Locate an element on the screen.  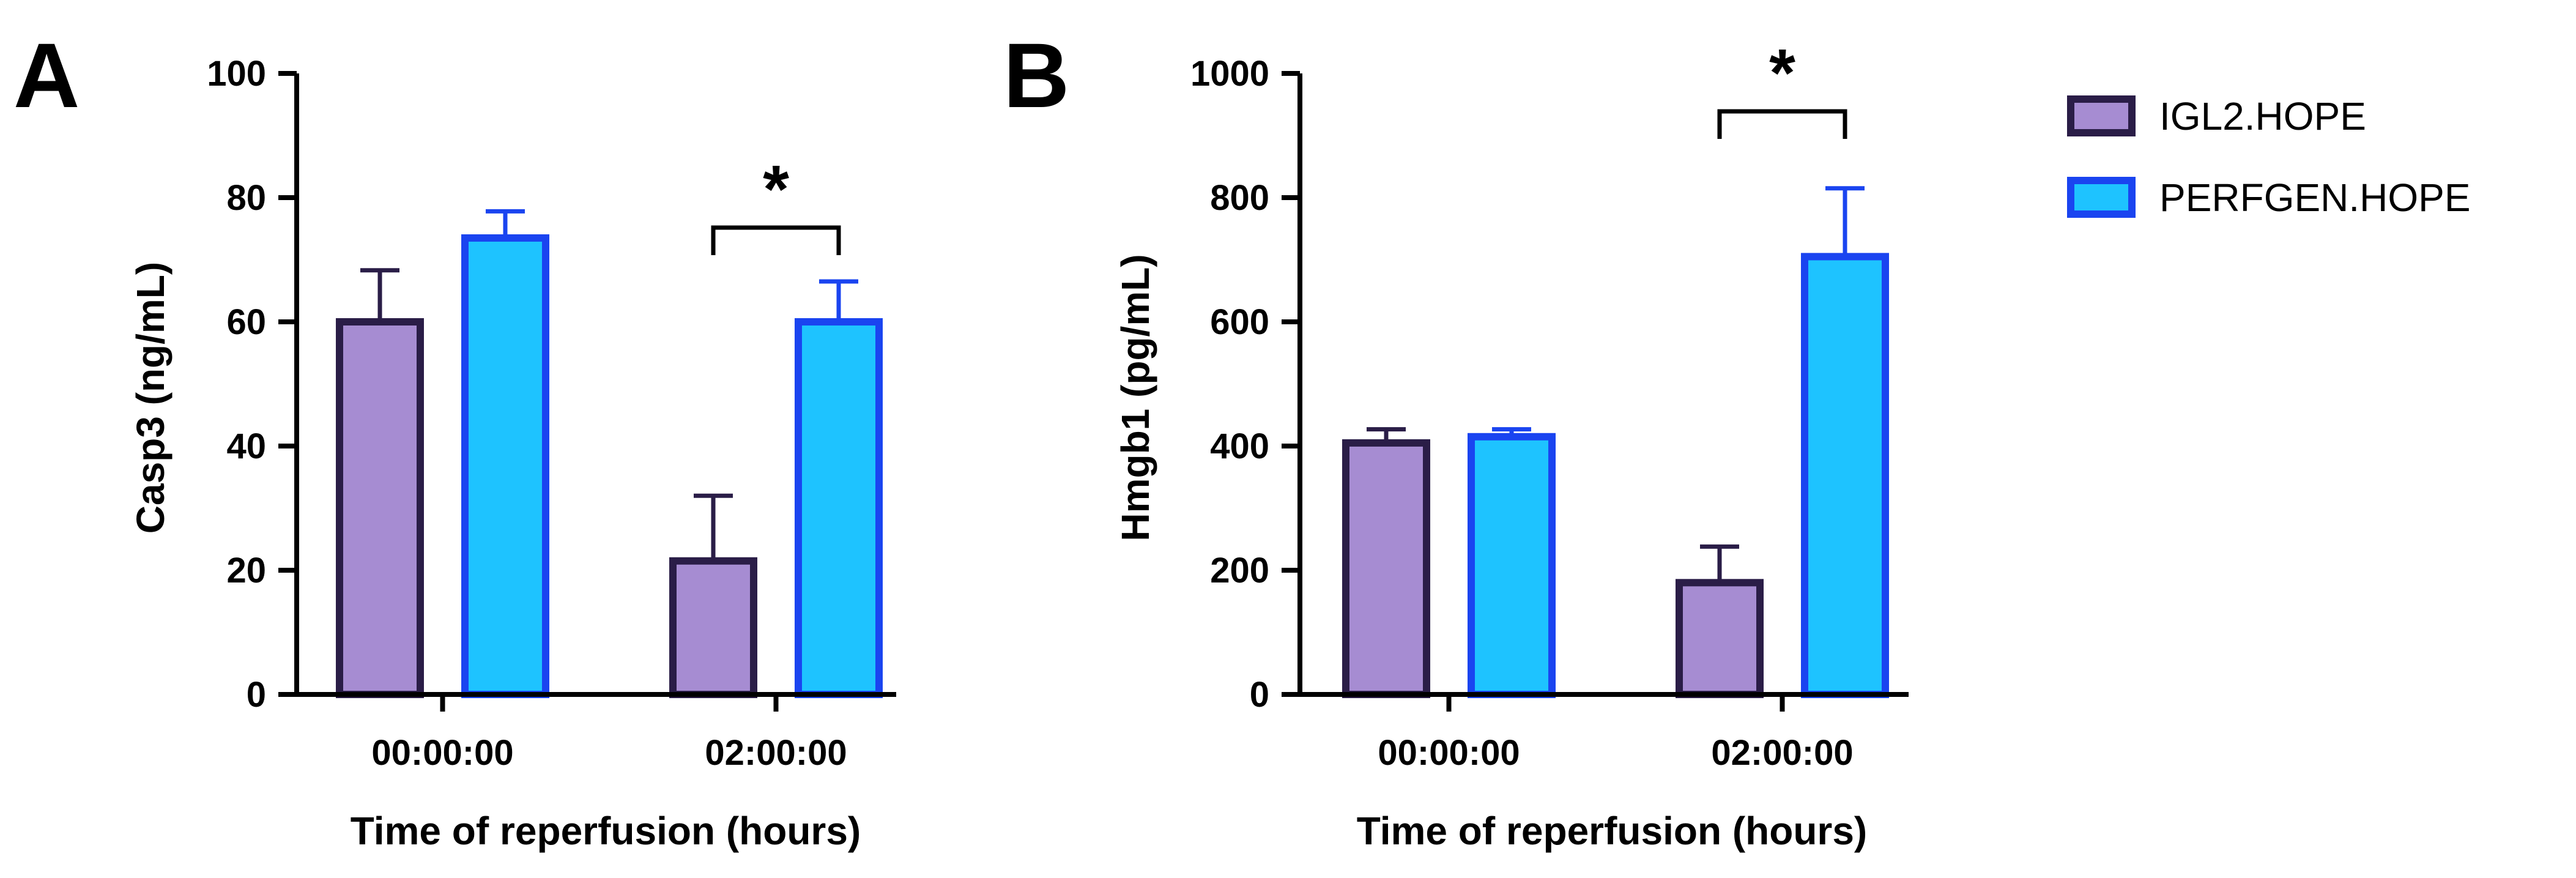
panel-b-y-tick-label-4: 800 is located at coordinates (1239, 198).